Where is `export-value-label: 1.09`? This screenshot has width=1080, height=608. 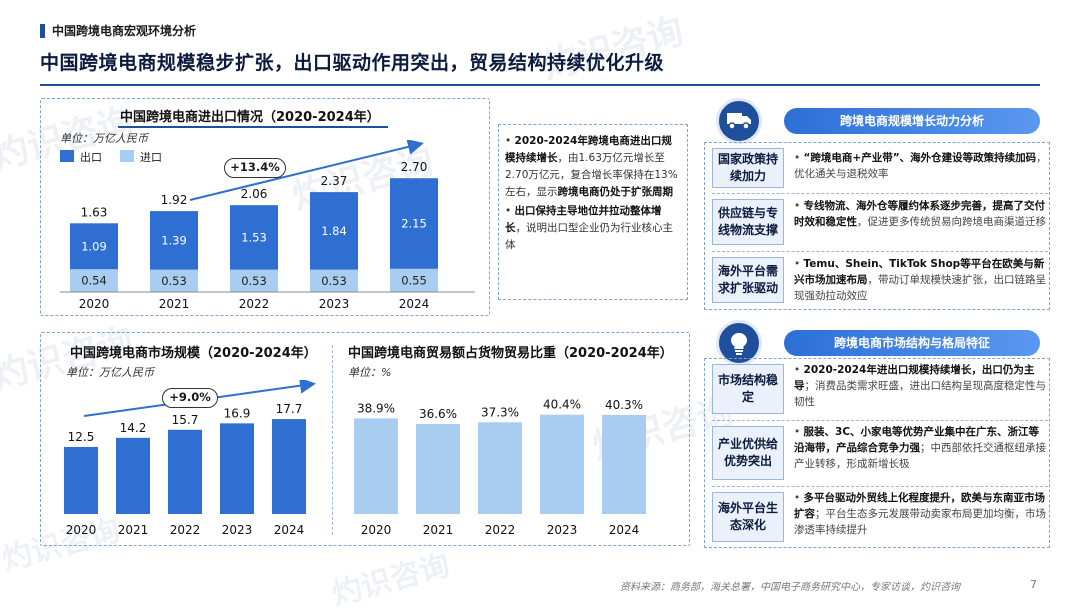
export-value-label: 1.09 is located at coordinates (94, 246).